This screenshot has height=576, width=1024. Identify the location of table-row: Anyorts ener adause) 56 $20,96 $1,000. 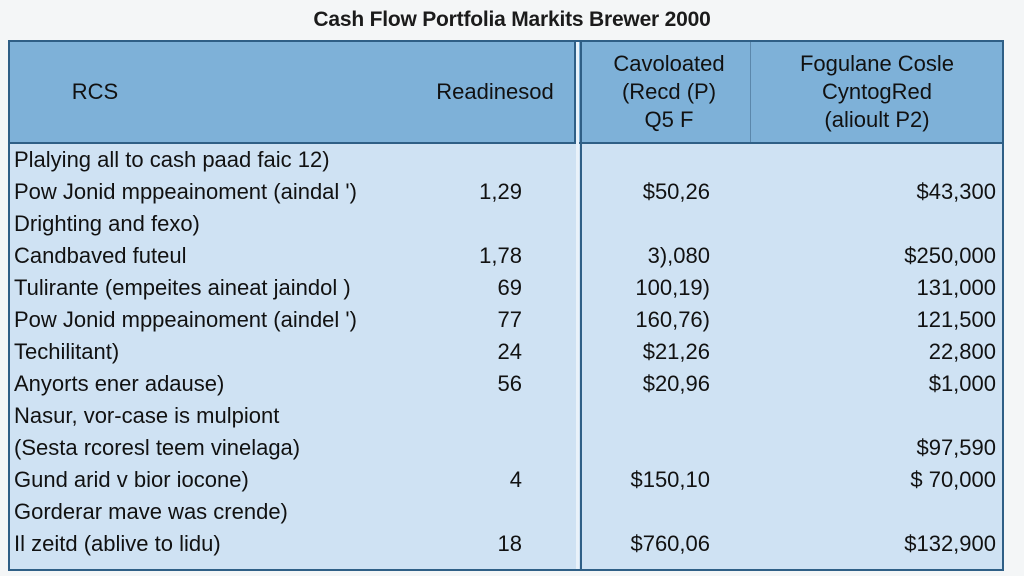
(506, 384).